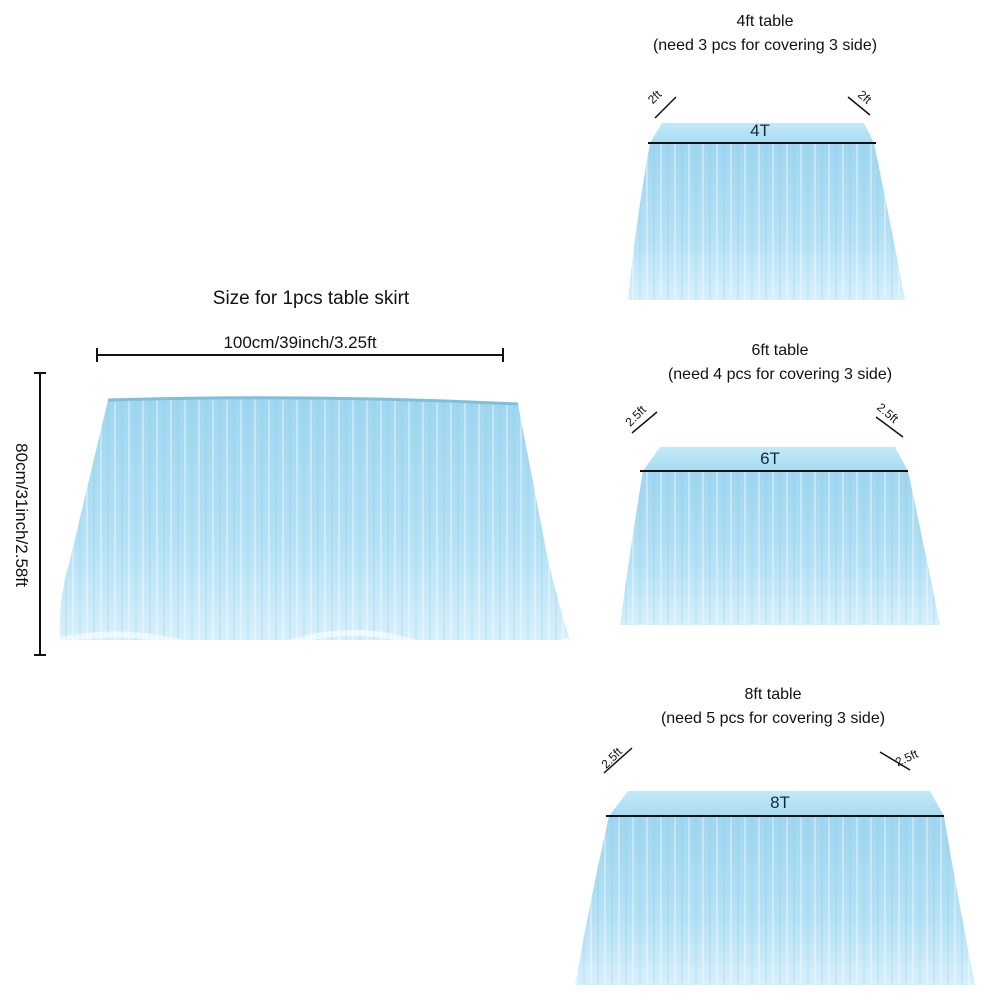 The image size is (1001, 1001). What do you see at coordinates (770, 458) in the screenshot?
I see `table-6ft-top-label: 6T` at bounding box center [770, 458].